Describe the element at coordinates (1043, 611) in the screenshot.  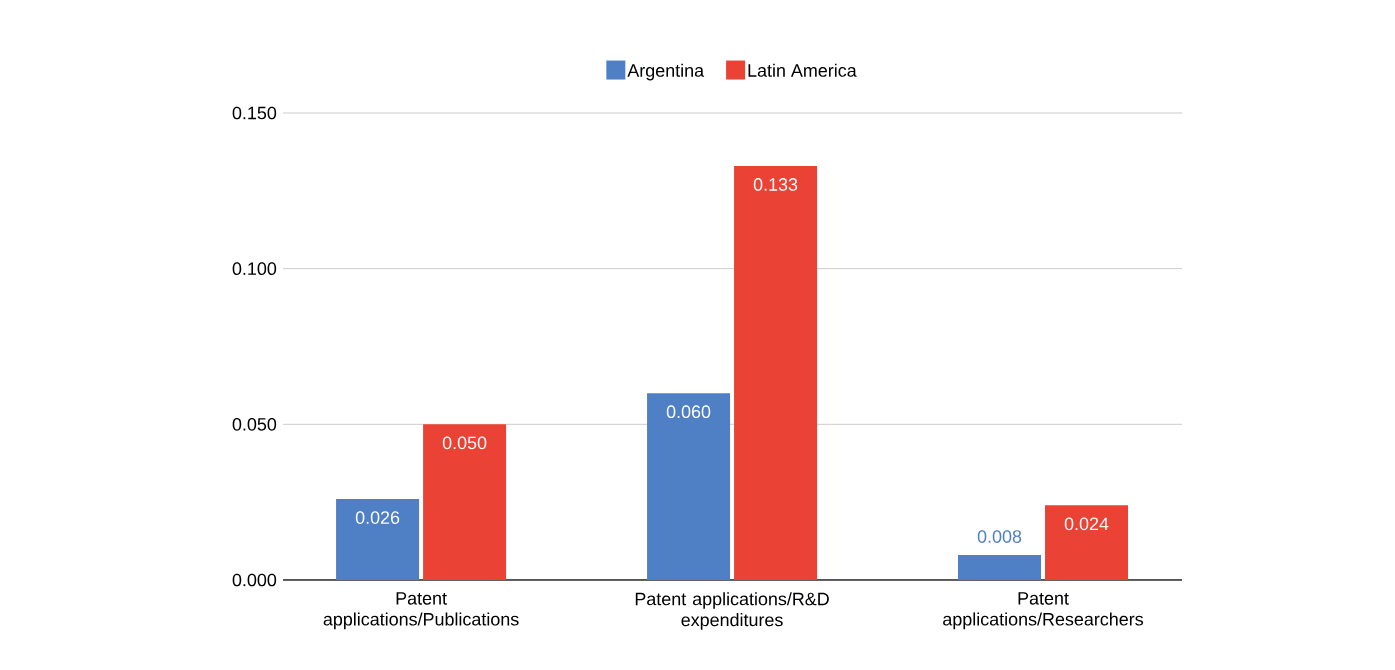
I see `x-tick-label: Patent applications/Researchers` at that location.